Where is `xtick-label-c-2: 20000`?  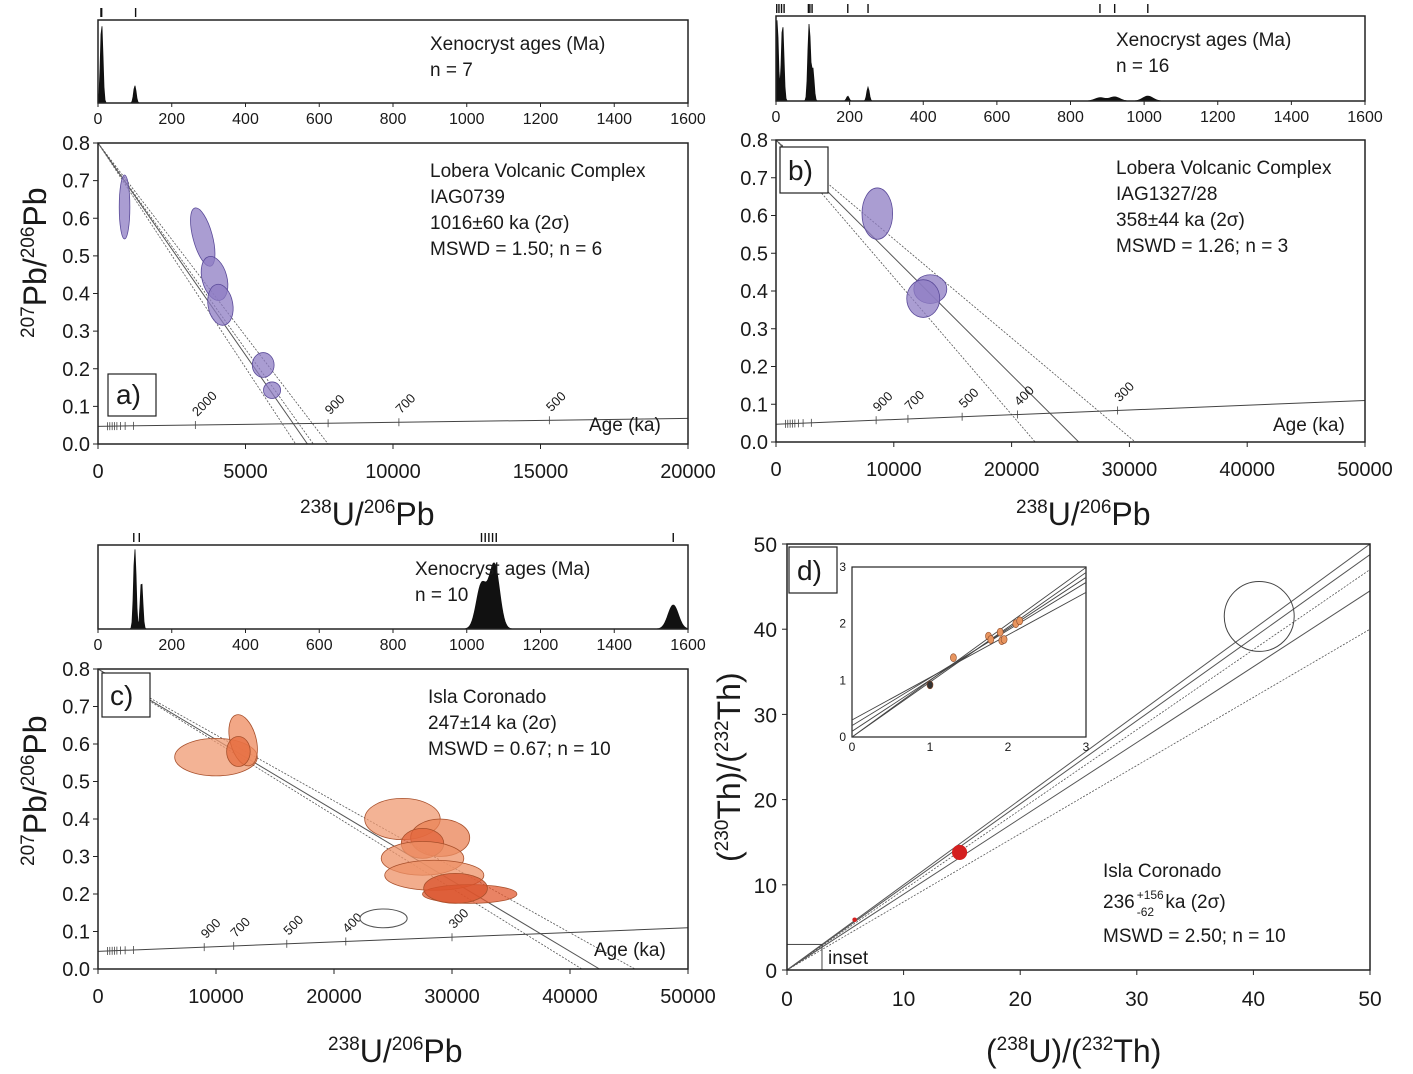 xtick-label-c-2: 20000 is located at coordinates (334, 997).